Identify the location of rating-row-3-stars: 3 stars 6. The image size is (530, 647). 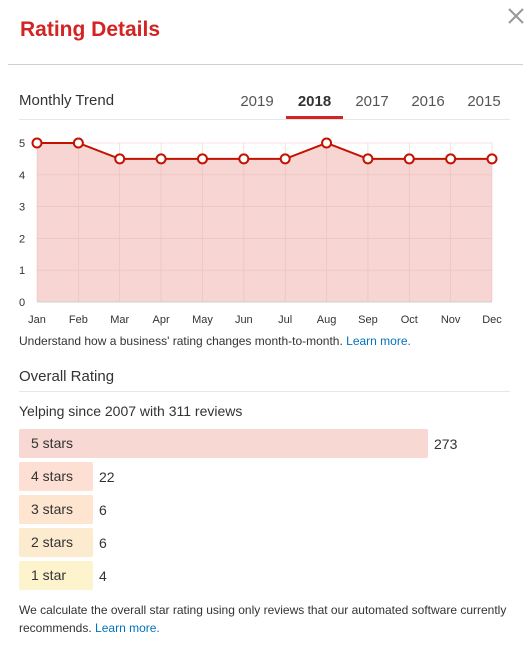
(63, 509).